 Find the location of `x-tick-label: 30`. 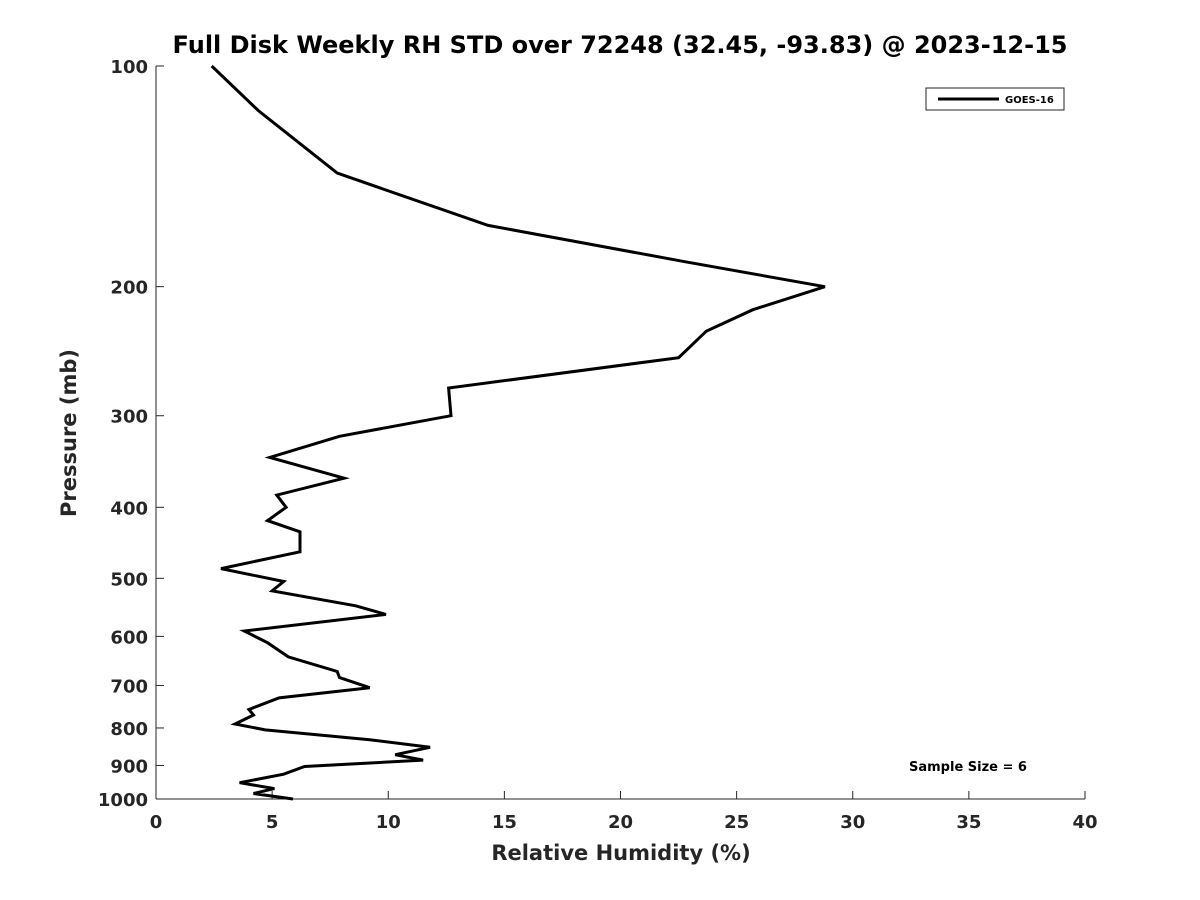

x-tick-label: 30 is located at coordinates (852, 822).